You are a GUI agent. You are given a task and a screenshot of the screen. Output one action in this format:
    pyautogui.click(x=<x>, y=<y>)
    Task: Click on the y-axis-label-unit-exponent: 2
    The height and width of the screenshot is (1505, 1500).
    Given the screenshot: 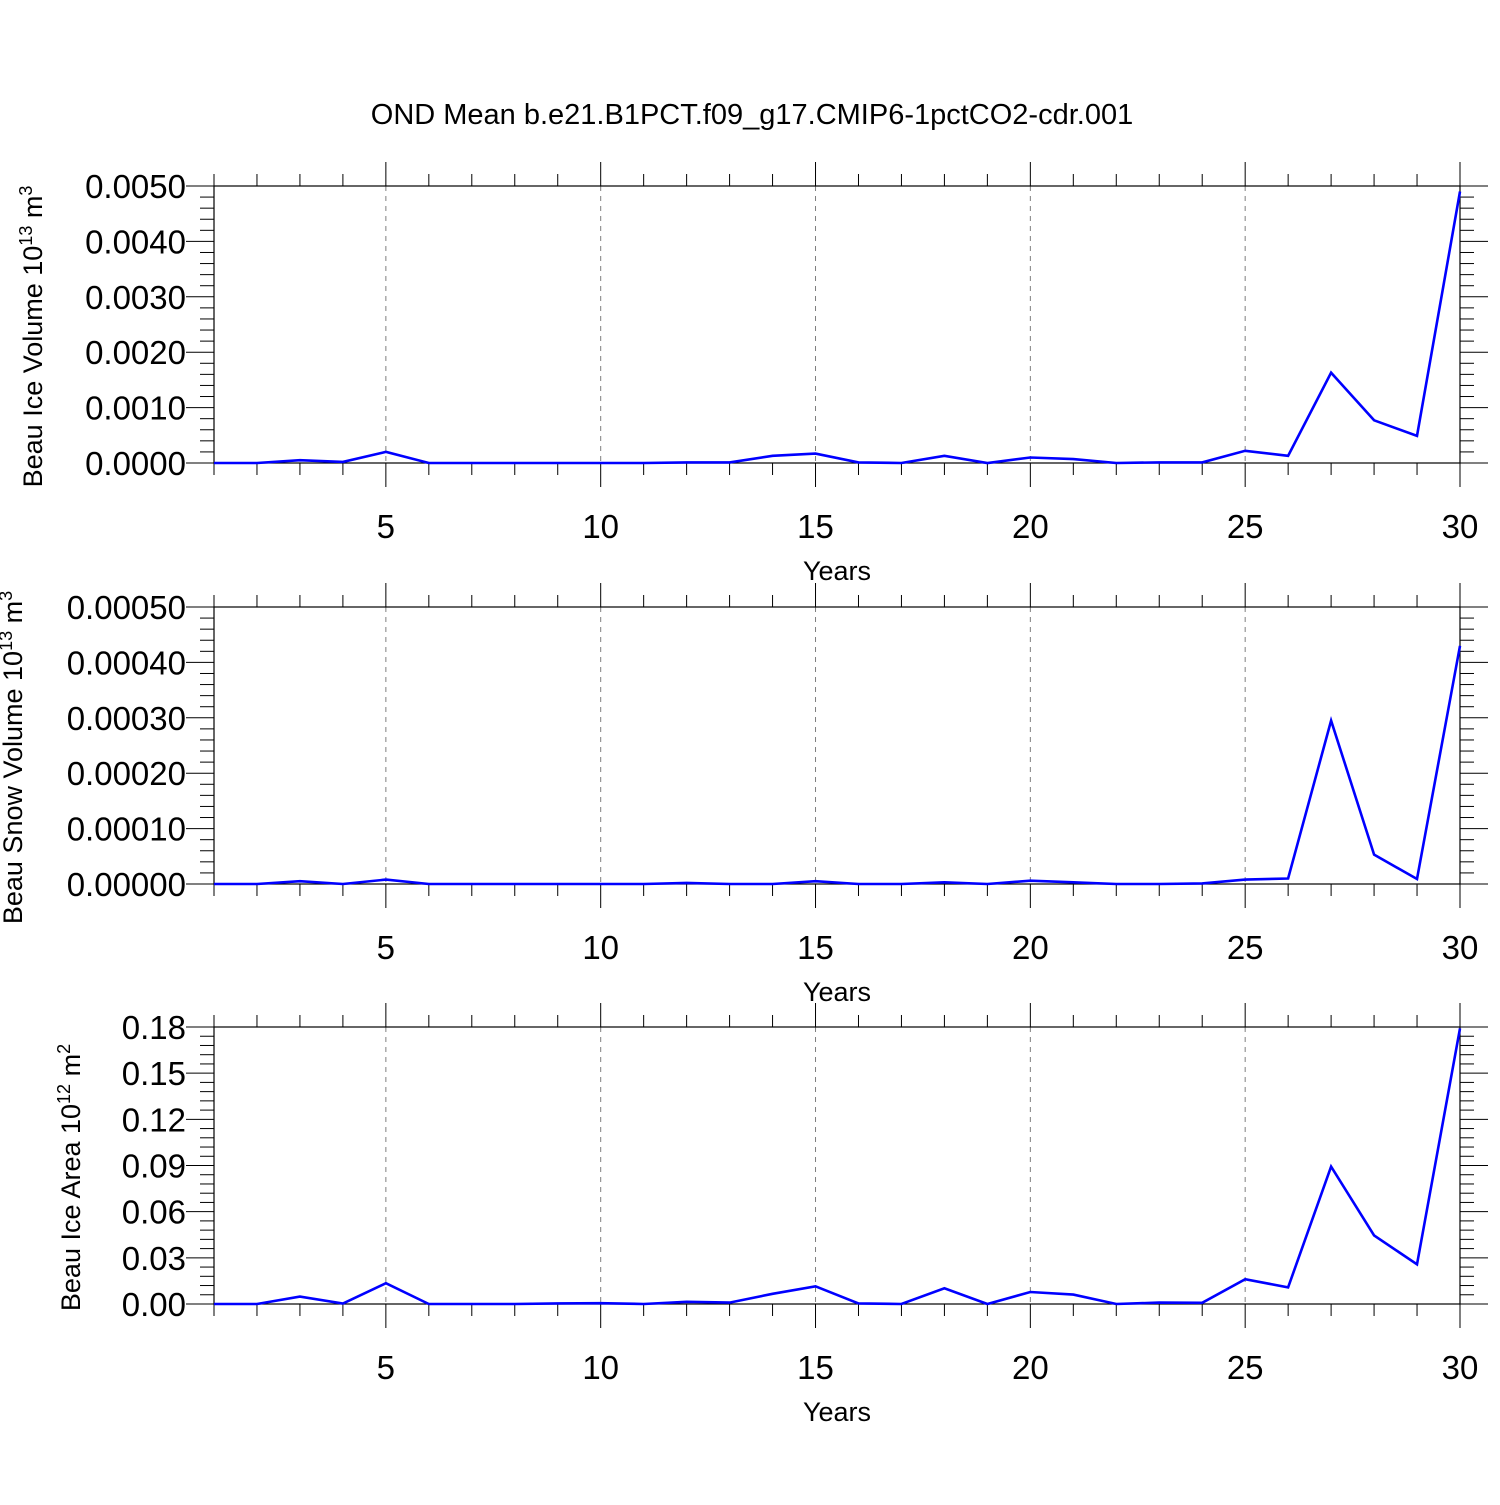 What is the action you would take?
    pyautogui.click(x=64, y=1049)
    